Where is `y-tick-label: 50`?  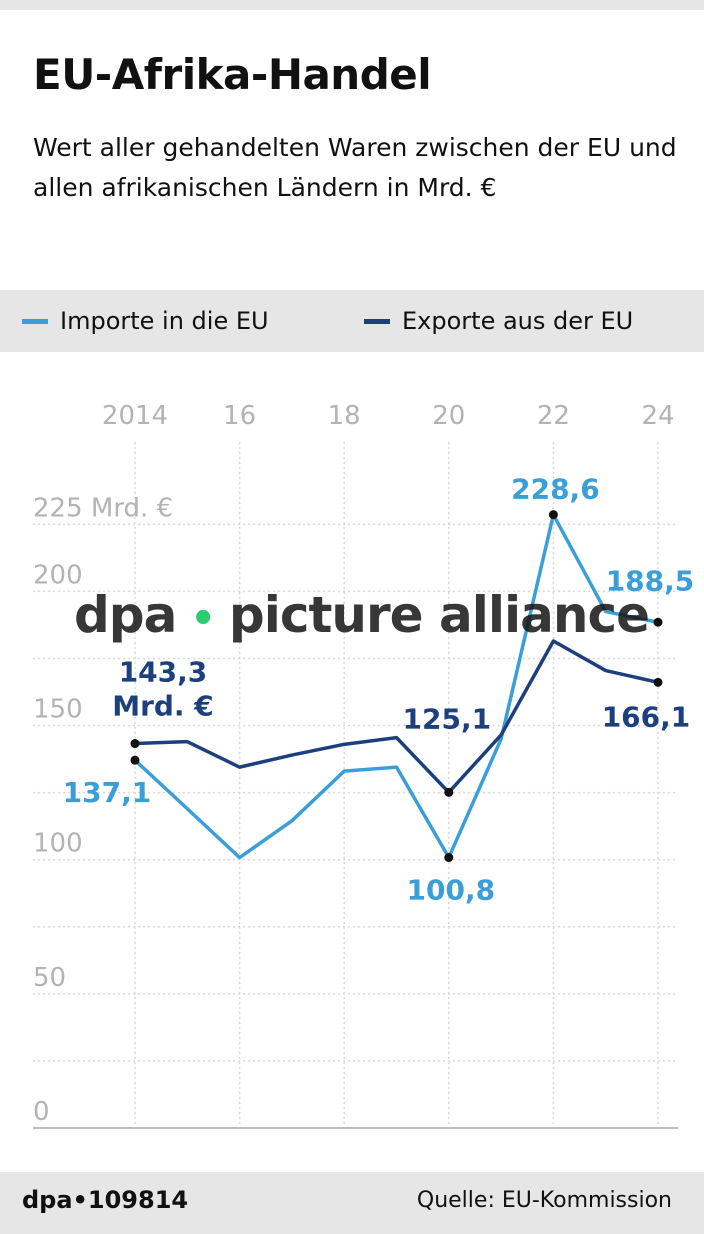
y-tick-label: 50 is located at coordinates (49, 978).